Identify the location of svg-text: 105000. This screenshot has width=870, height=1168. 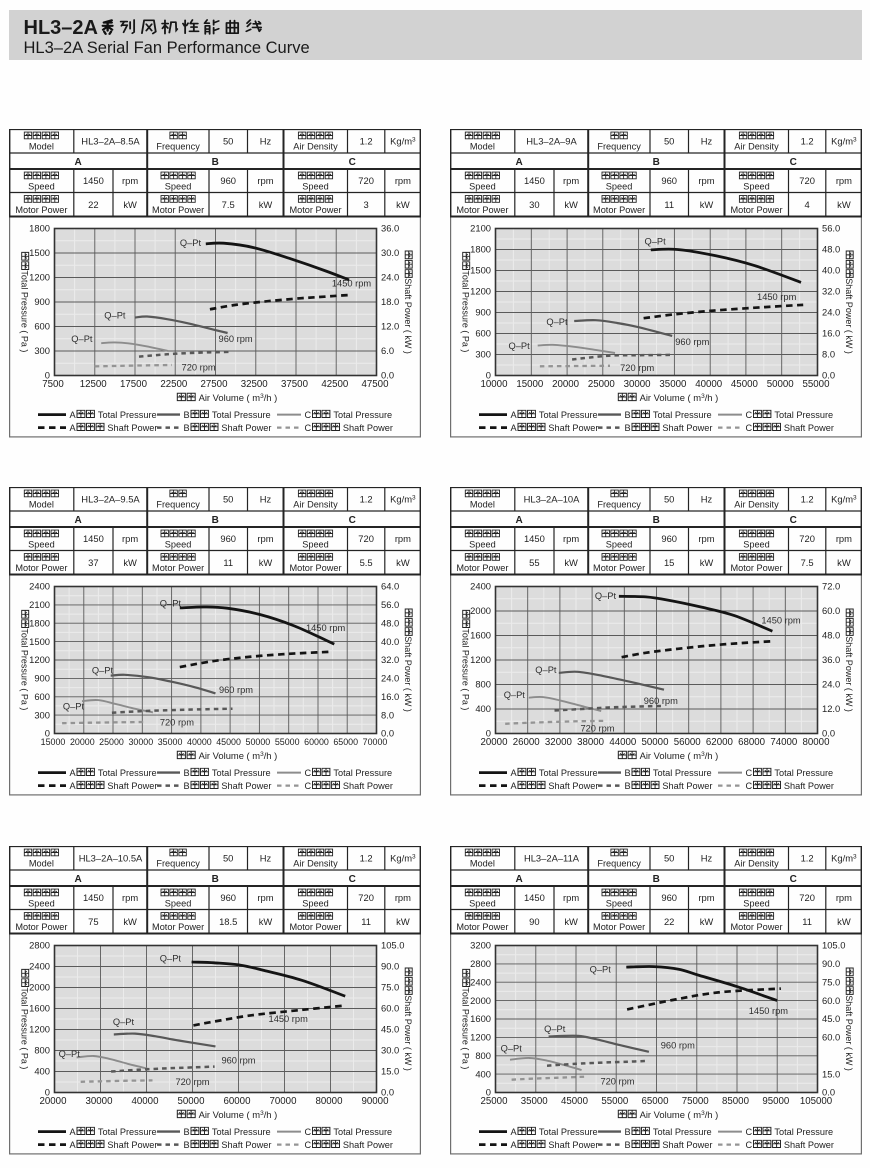
(816, 1101).